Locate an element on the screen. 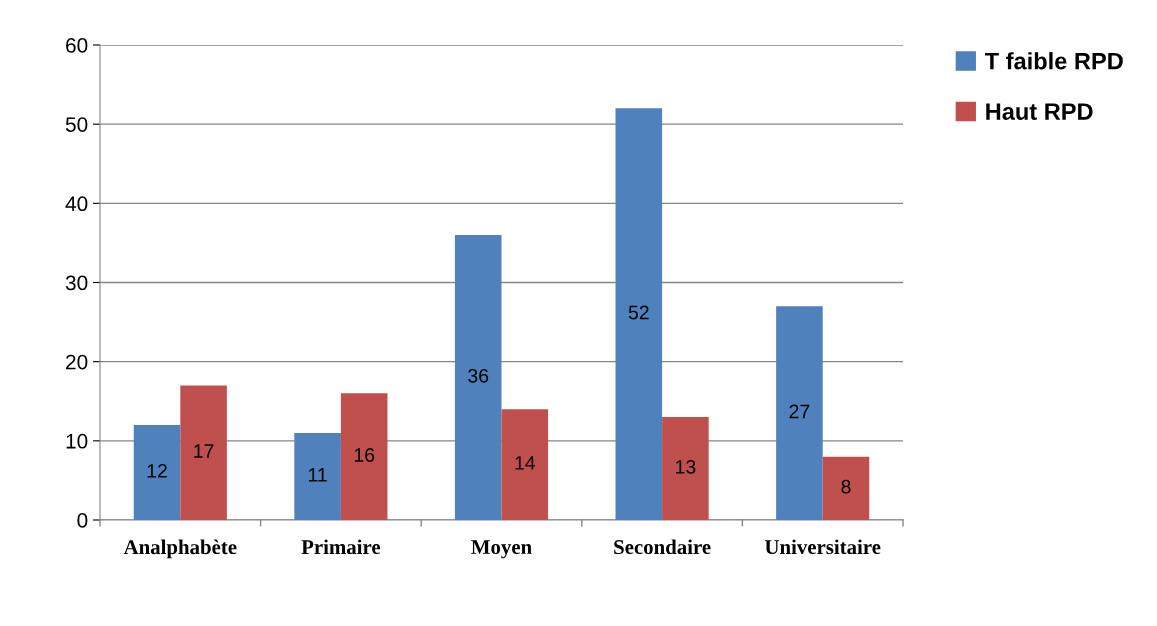  data-label: 8 is located at coordinates (846, 486).